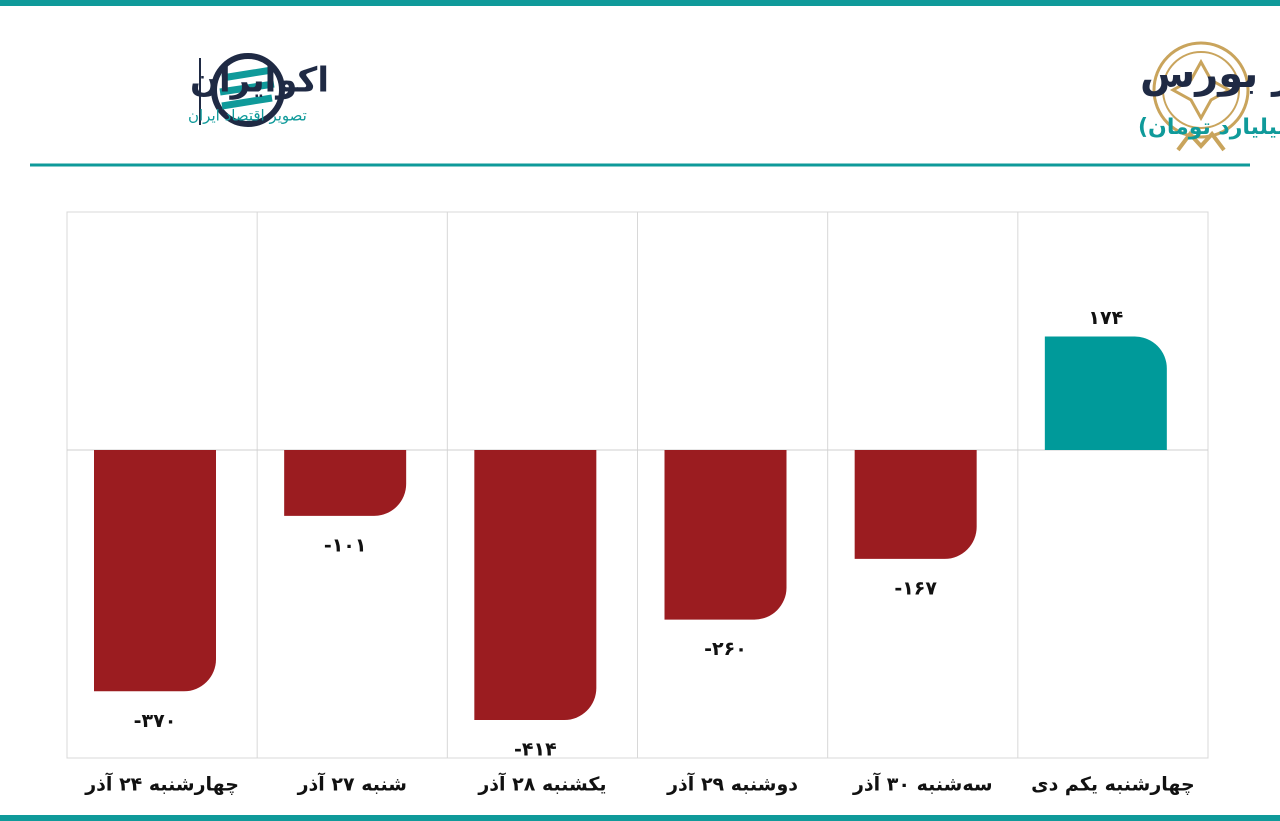 The height and width of the screenshot is (821, 1280). What do you see at coordinates (922, 784) in the screenshot?
I see `x-tick-label: سه‌شنبه ۳۰ آذر` at bounding box center [922, 784].